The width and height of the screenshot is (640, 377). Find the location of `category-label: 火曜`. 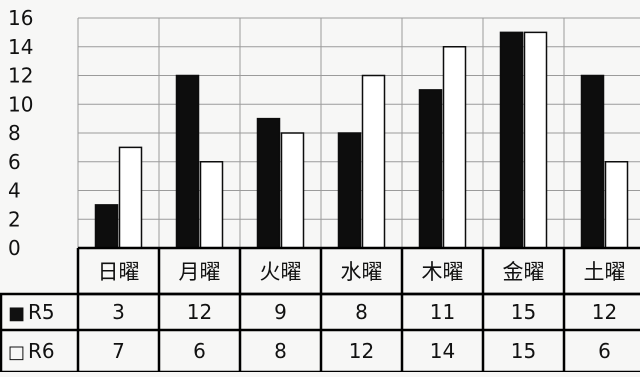

category-label: 火曜 is located at coordinates (281, 272).